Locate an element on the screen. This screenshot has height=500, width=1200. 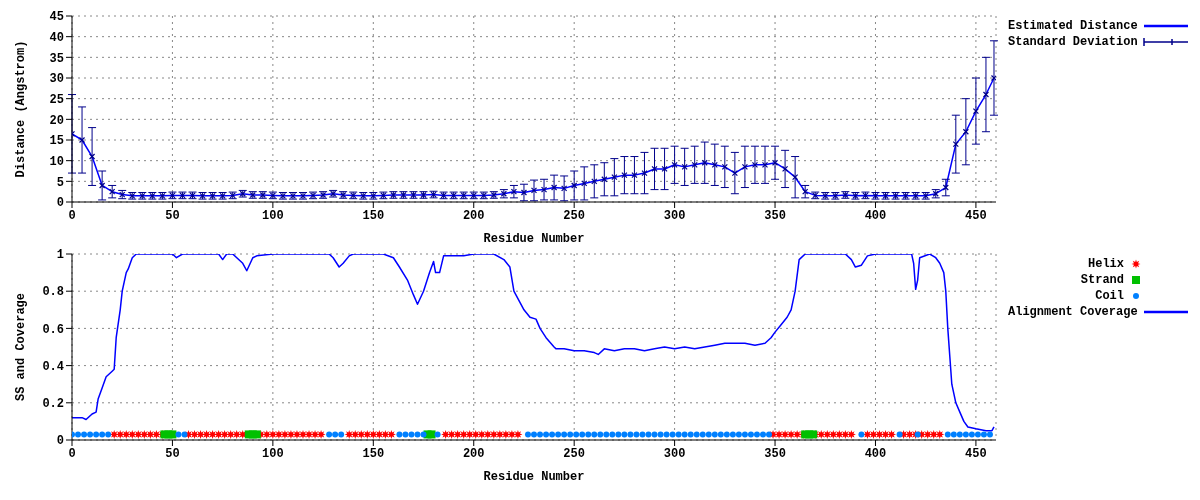
y-tick-label: 0.2 is located at coordinates (53, 404).